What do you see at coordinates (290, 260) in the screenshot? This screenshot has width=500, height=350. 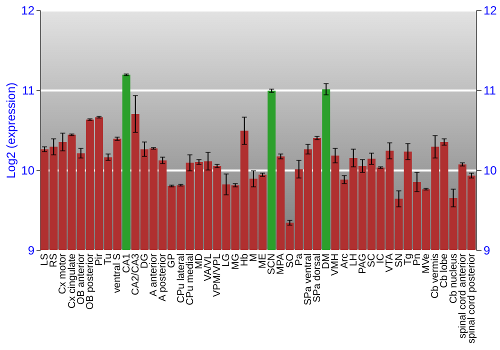 I see `x-tick-label: SO` at bounding box center [290, 260].